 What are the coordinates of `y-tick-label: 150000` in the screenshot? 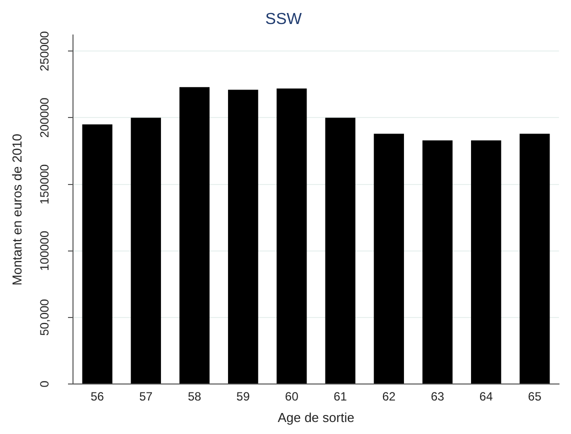 It's located at (44, 184).